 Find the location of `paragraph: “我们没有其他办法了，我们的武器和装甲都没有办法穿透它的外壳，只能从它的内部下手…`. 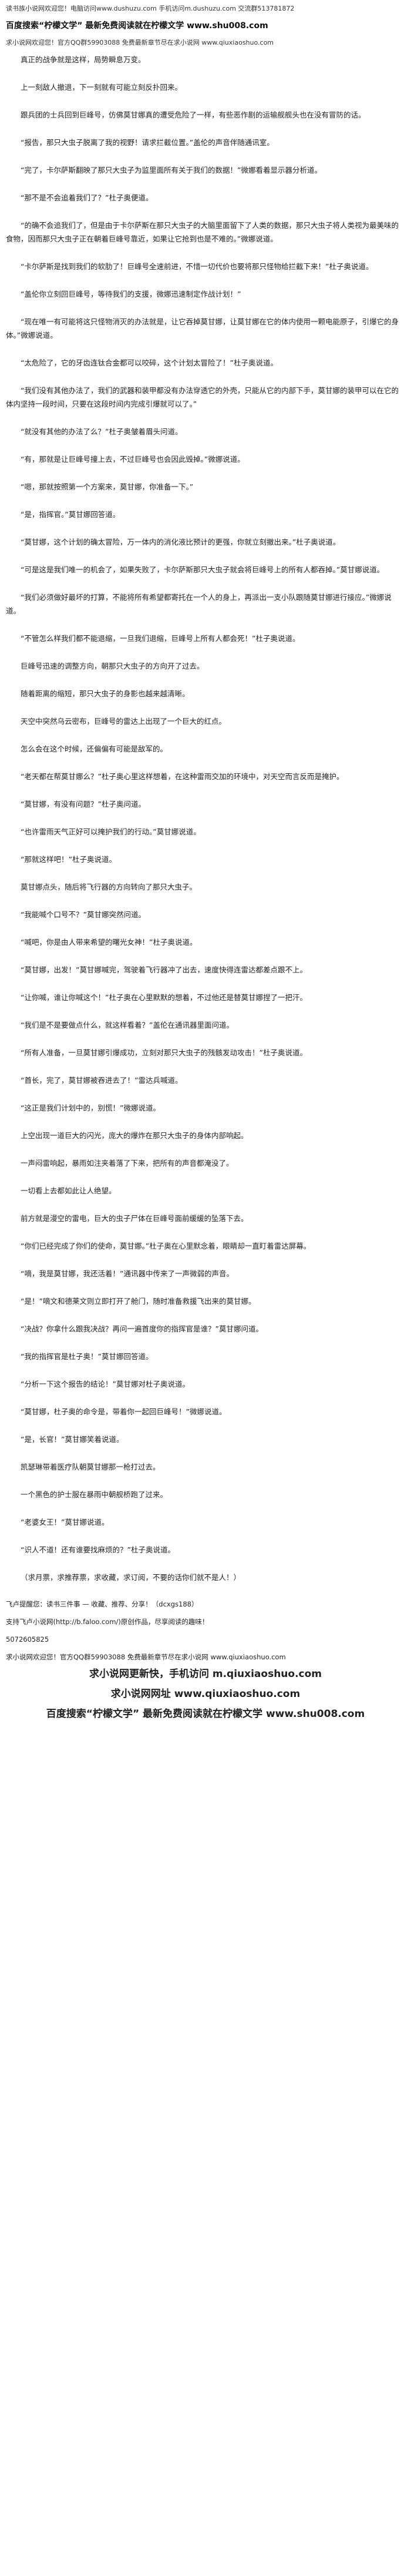

paragraph: “我们没有其他办法了，我们的武器和装甲都没有办法穿透它的外壳，只能从它的内部下手… is located at coordinates (202, 397).